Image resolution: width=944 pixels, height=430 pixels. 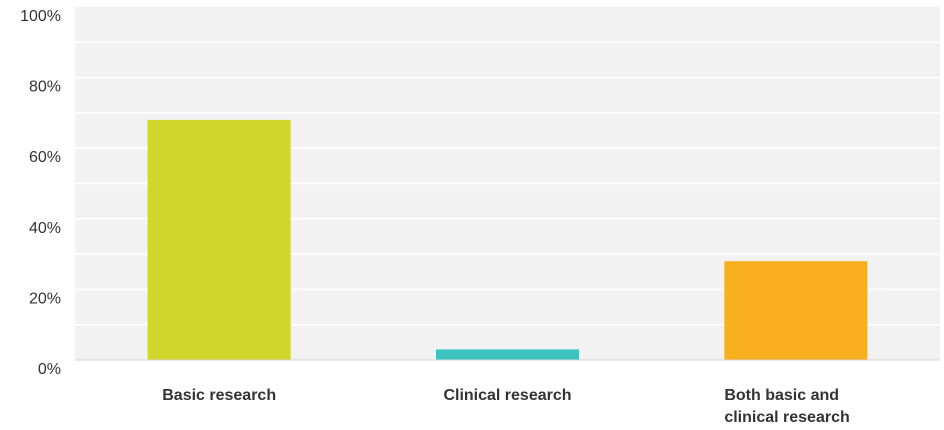 What do you see at coordinates (507, 395) in the screenshot?
I see `x-category-label: Clinical research` at bounding box center [507, 395].